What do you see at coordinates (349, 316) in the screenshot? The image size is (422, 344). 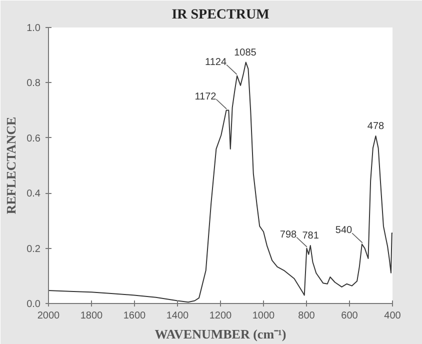 I see `x-tick-label: 600` at bounding box center [349, 316].